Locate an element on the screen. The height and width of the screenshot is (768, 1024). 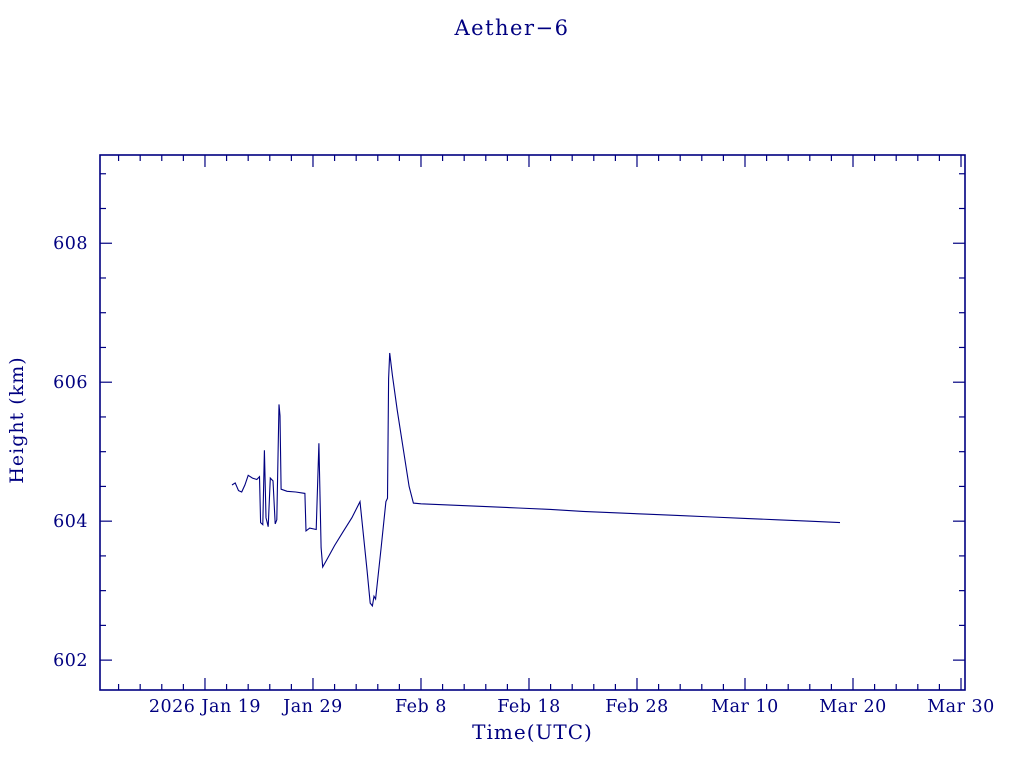
x-tick-label: Mar 30 is located at coordinates (961, 707).